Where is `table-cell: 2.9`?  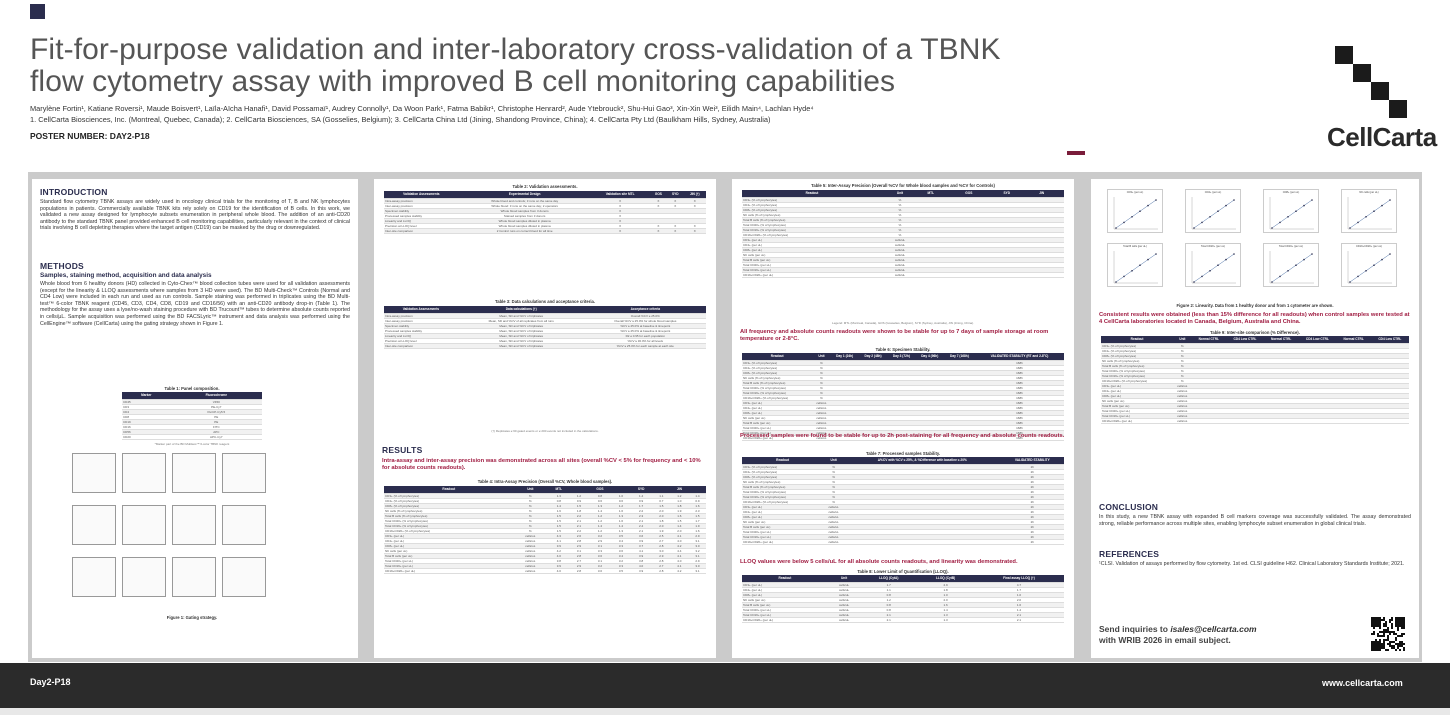
table-cell: 2.9 is located at coordinates (661, 556).